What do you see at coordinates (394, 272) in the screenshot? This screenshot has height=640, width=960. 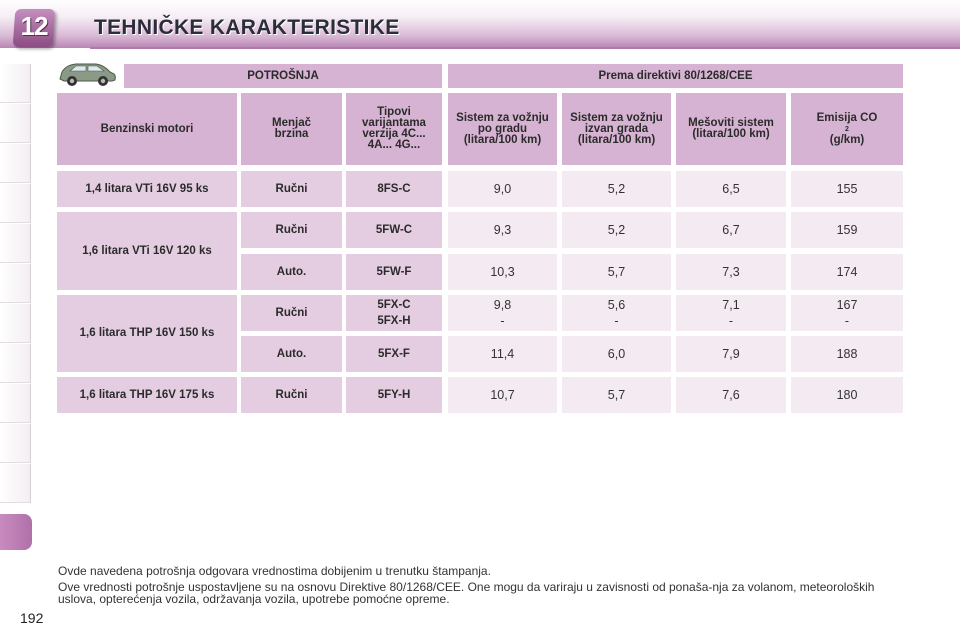 I see `variant-cell: 5FW-F` at bounding box center [394, 272].